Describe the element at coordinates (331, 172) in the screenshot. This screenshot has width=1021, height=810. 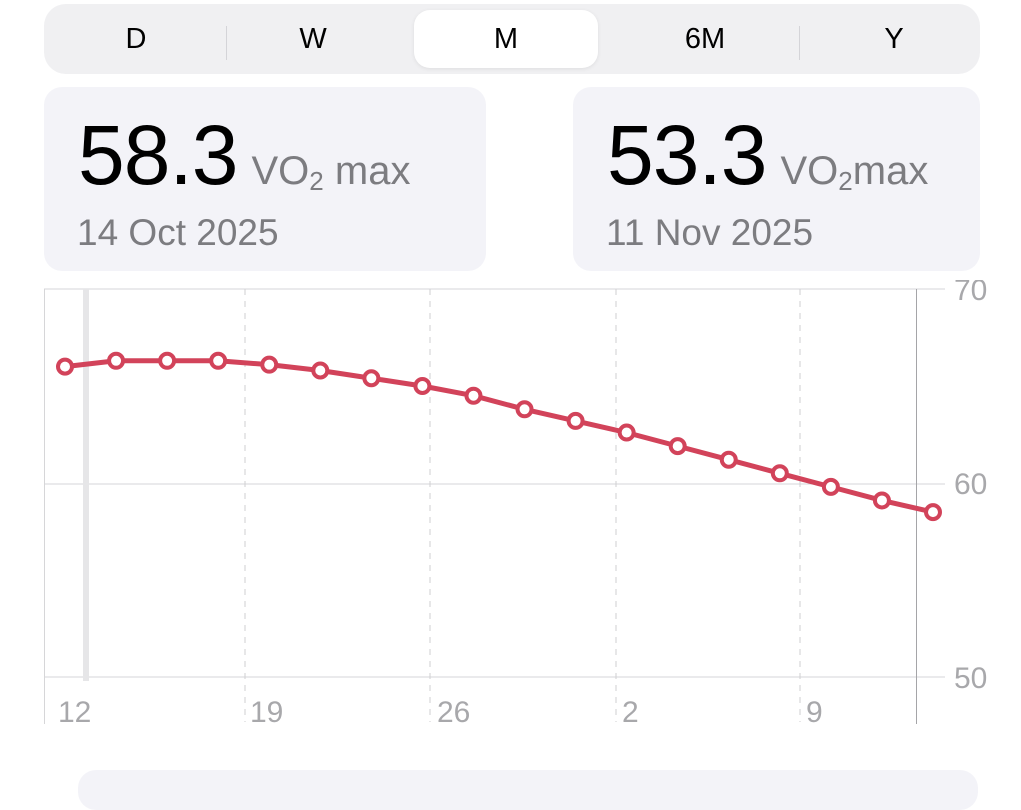
I see `vo2-unit: VO2 max` at that location.